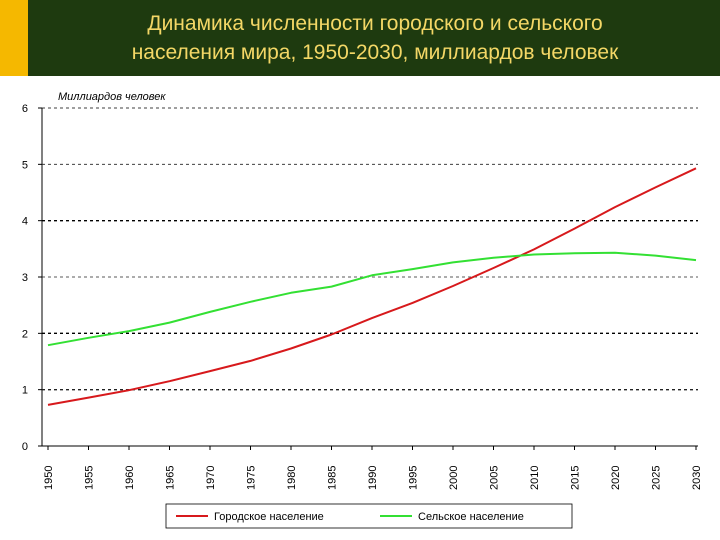  I want to click on y-tick-label: 6, so click(25, 109).